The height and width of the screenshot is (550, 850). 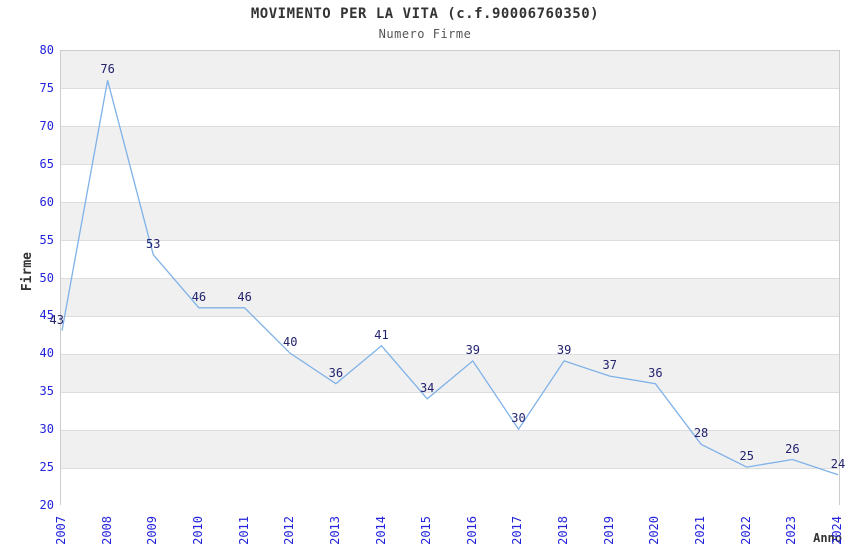 What do you see at coordinates (46, 353) in the screenshot?
I see `y-tick-label: 40` at bounding box center [46, 353].